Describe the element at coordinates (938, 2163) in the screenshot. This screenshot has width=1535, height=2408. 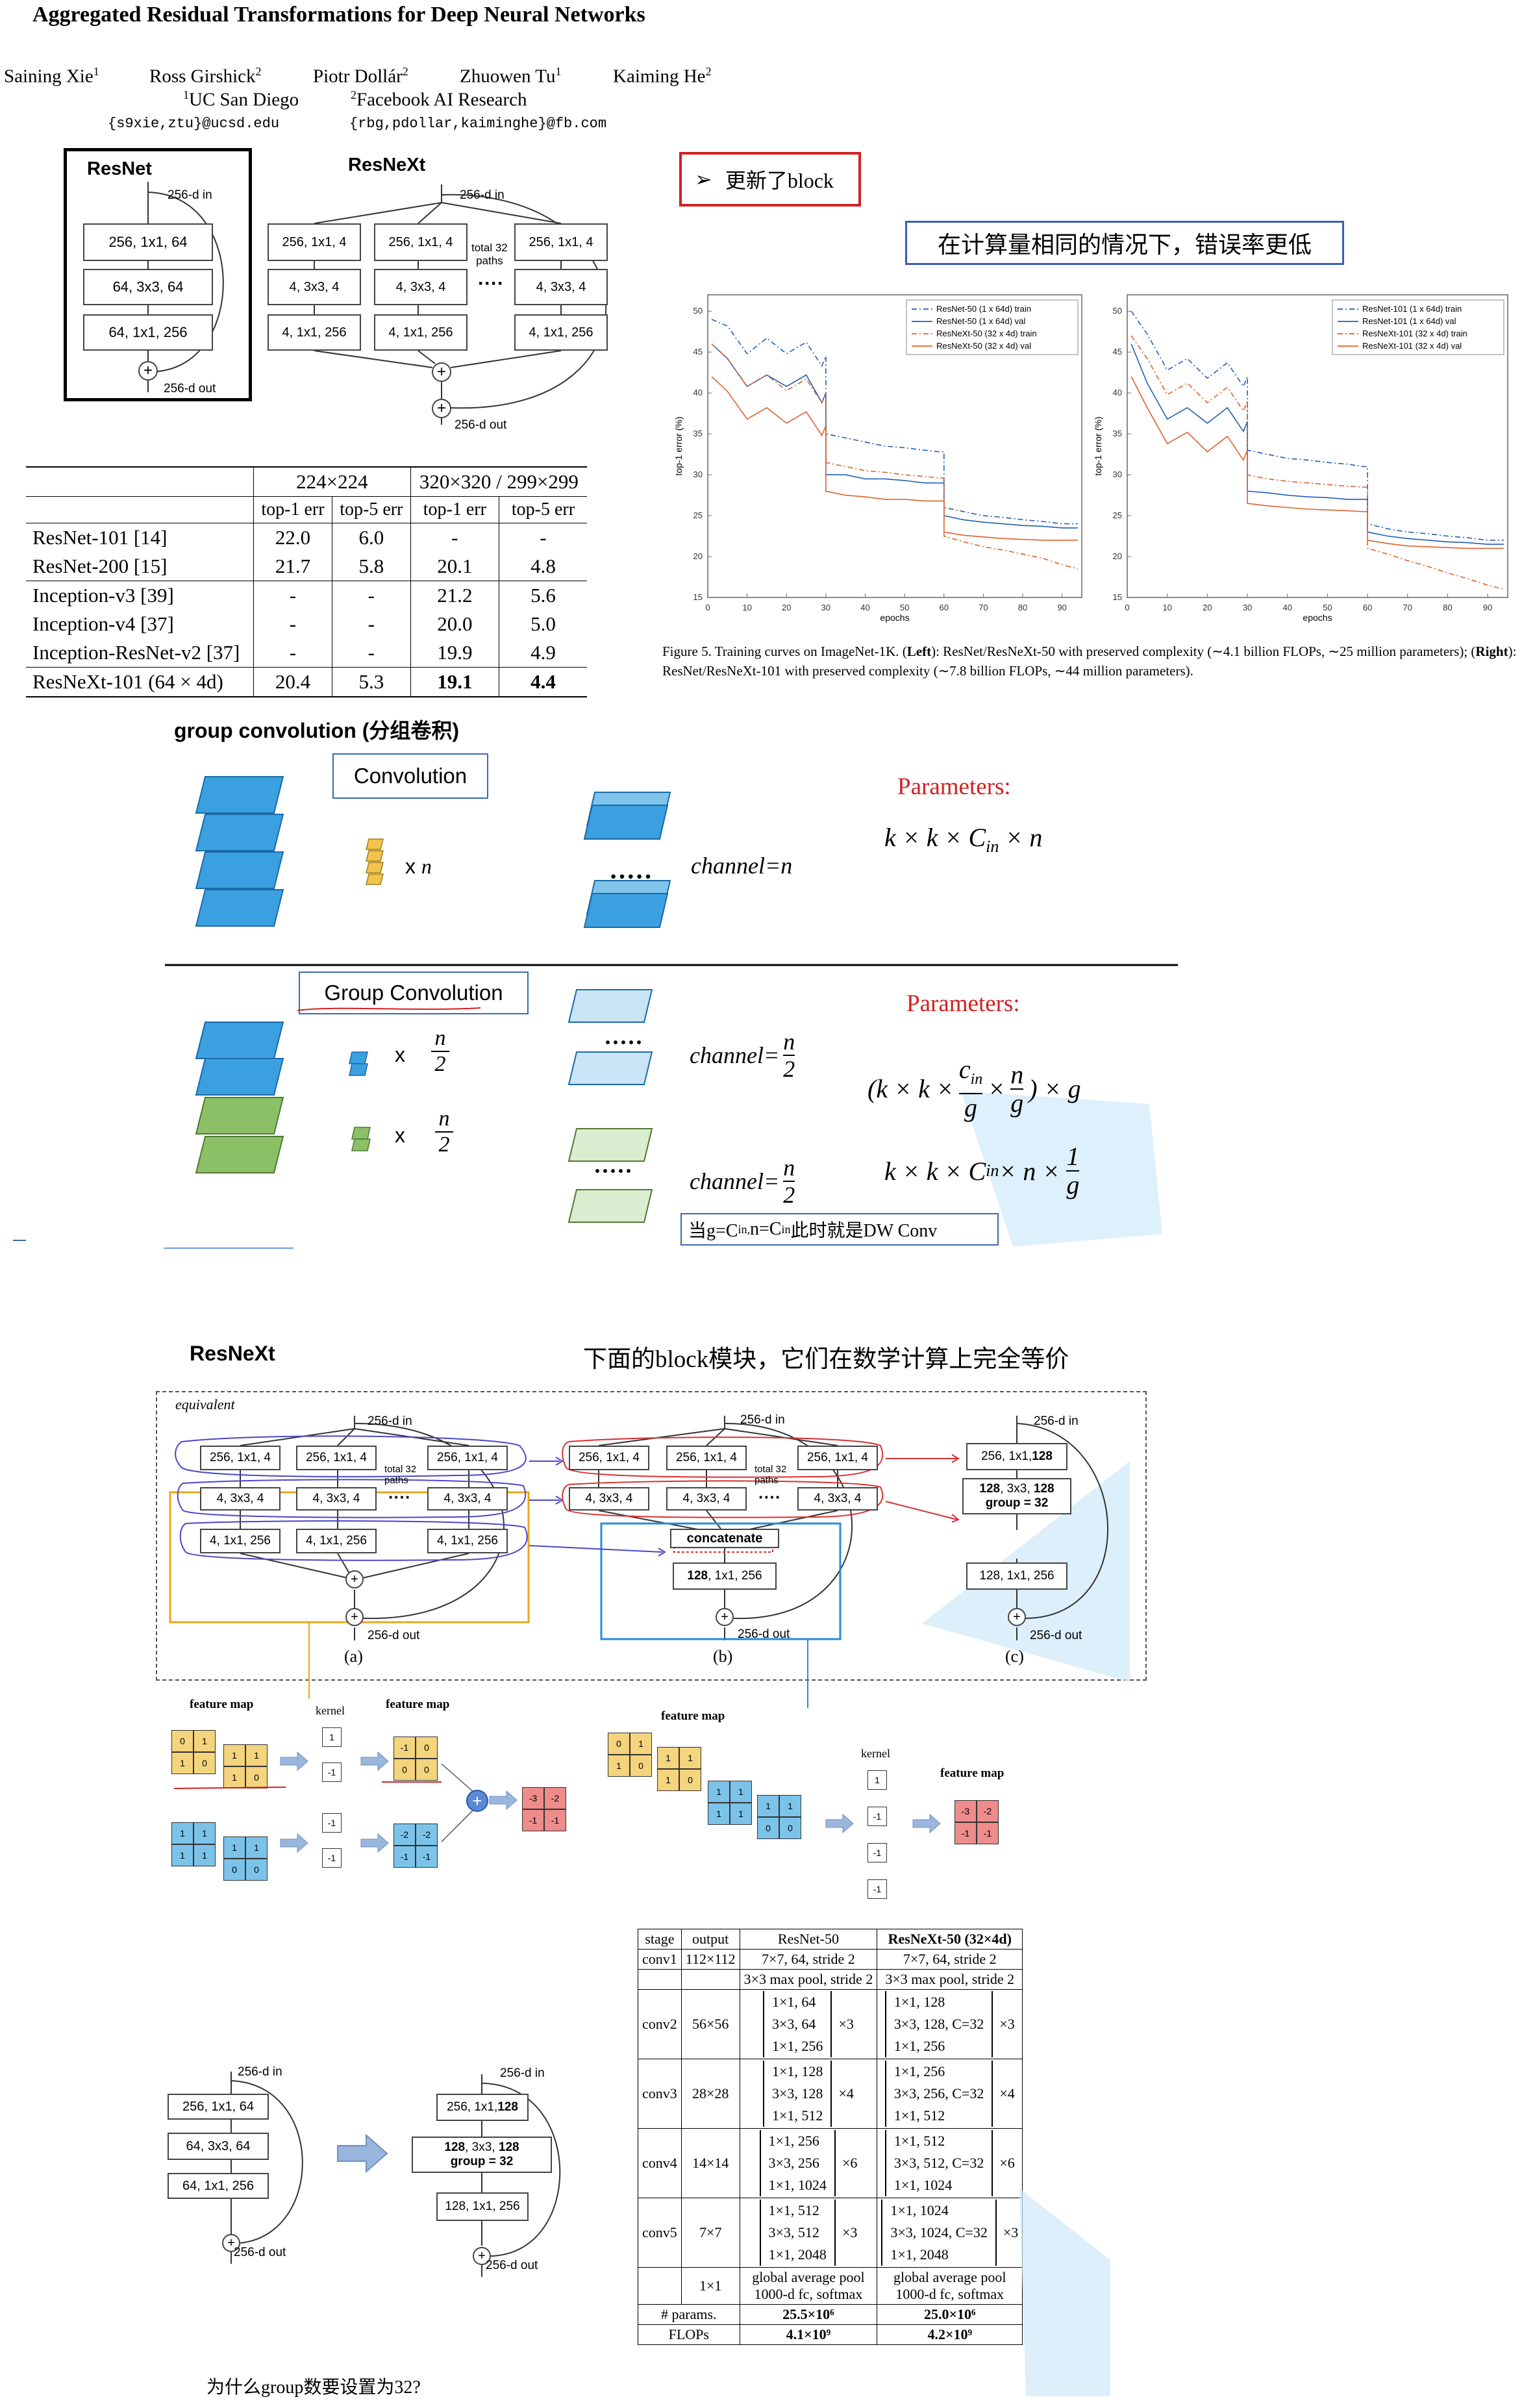
I see `block-line: 3×3, 512, C=32` at that location.